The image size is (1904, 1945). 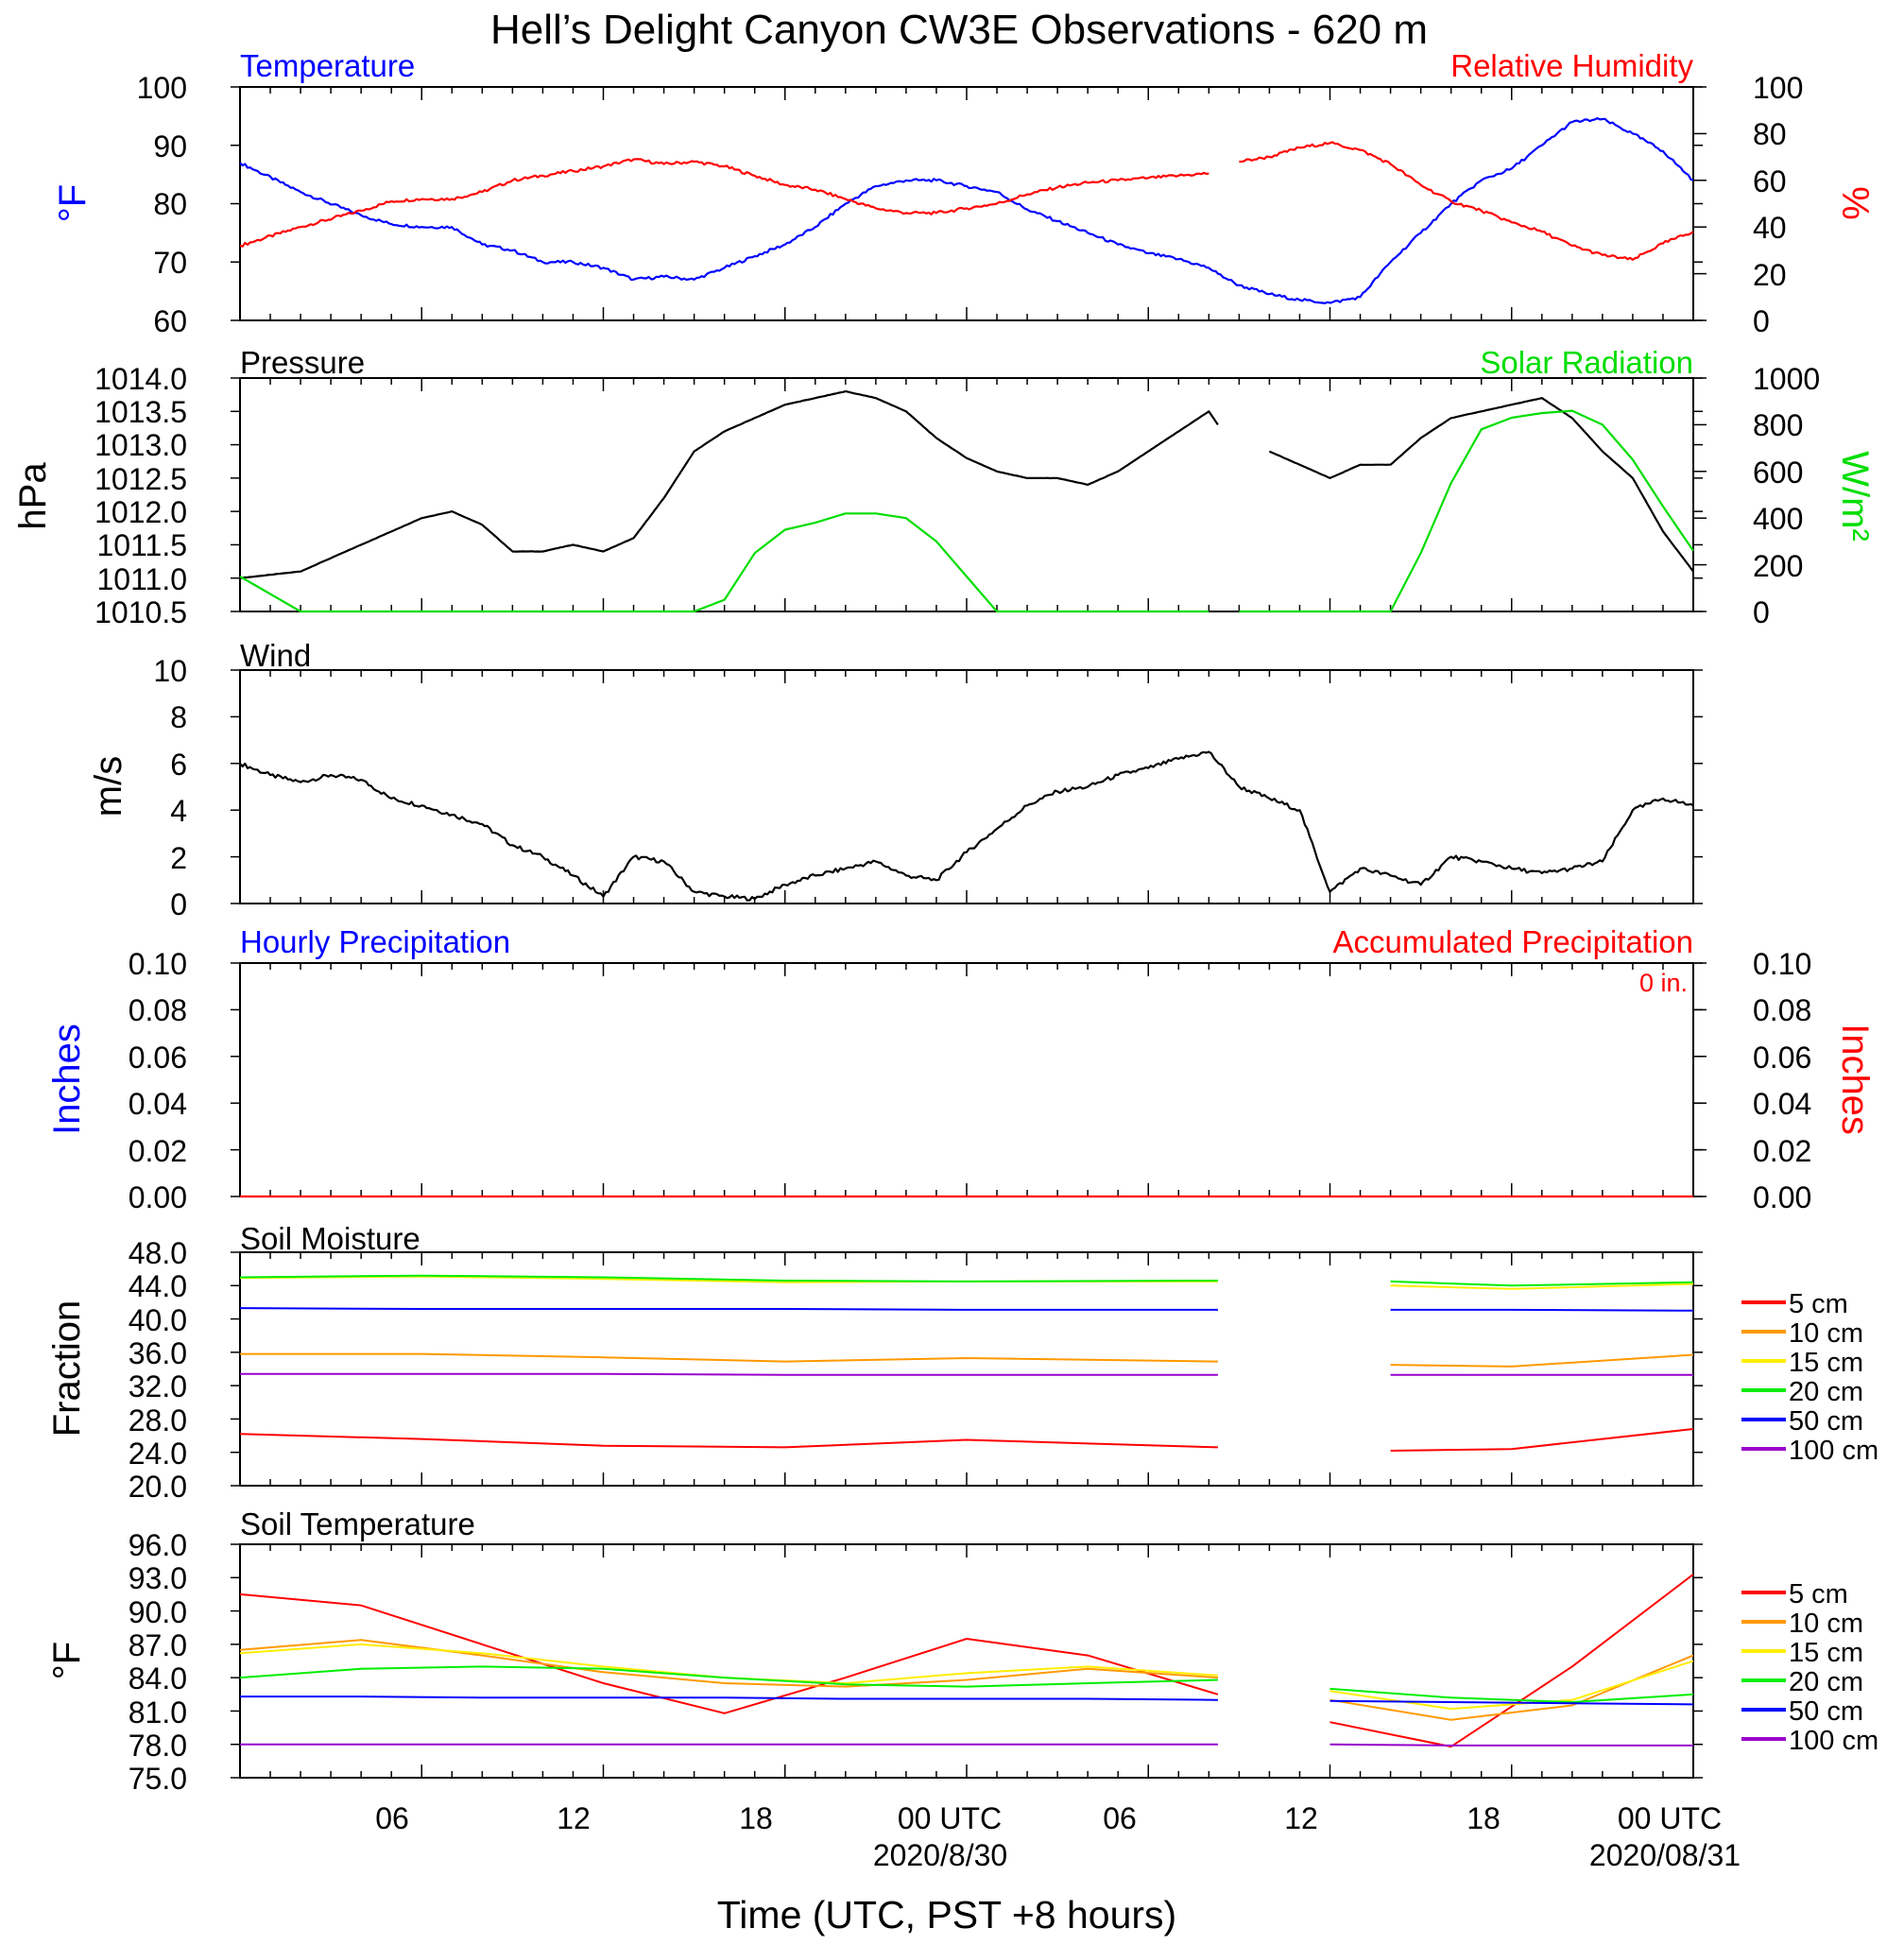 I want to click on pressure-unit: hPa, so click(x=33, y=496).